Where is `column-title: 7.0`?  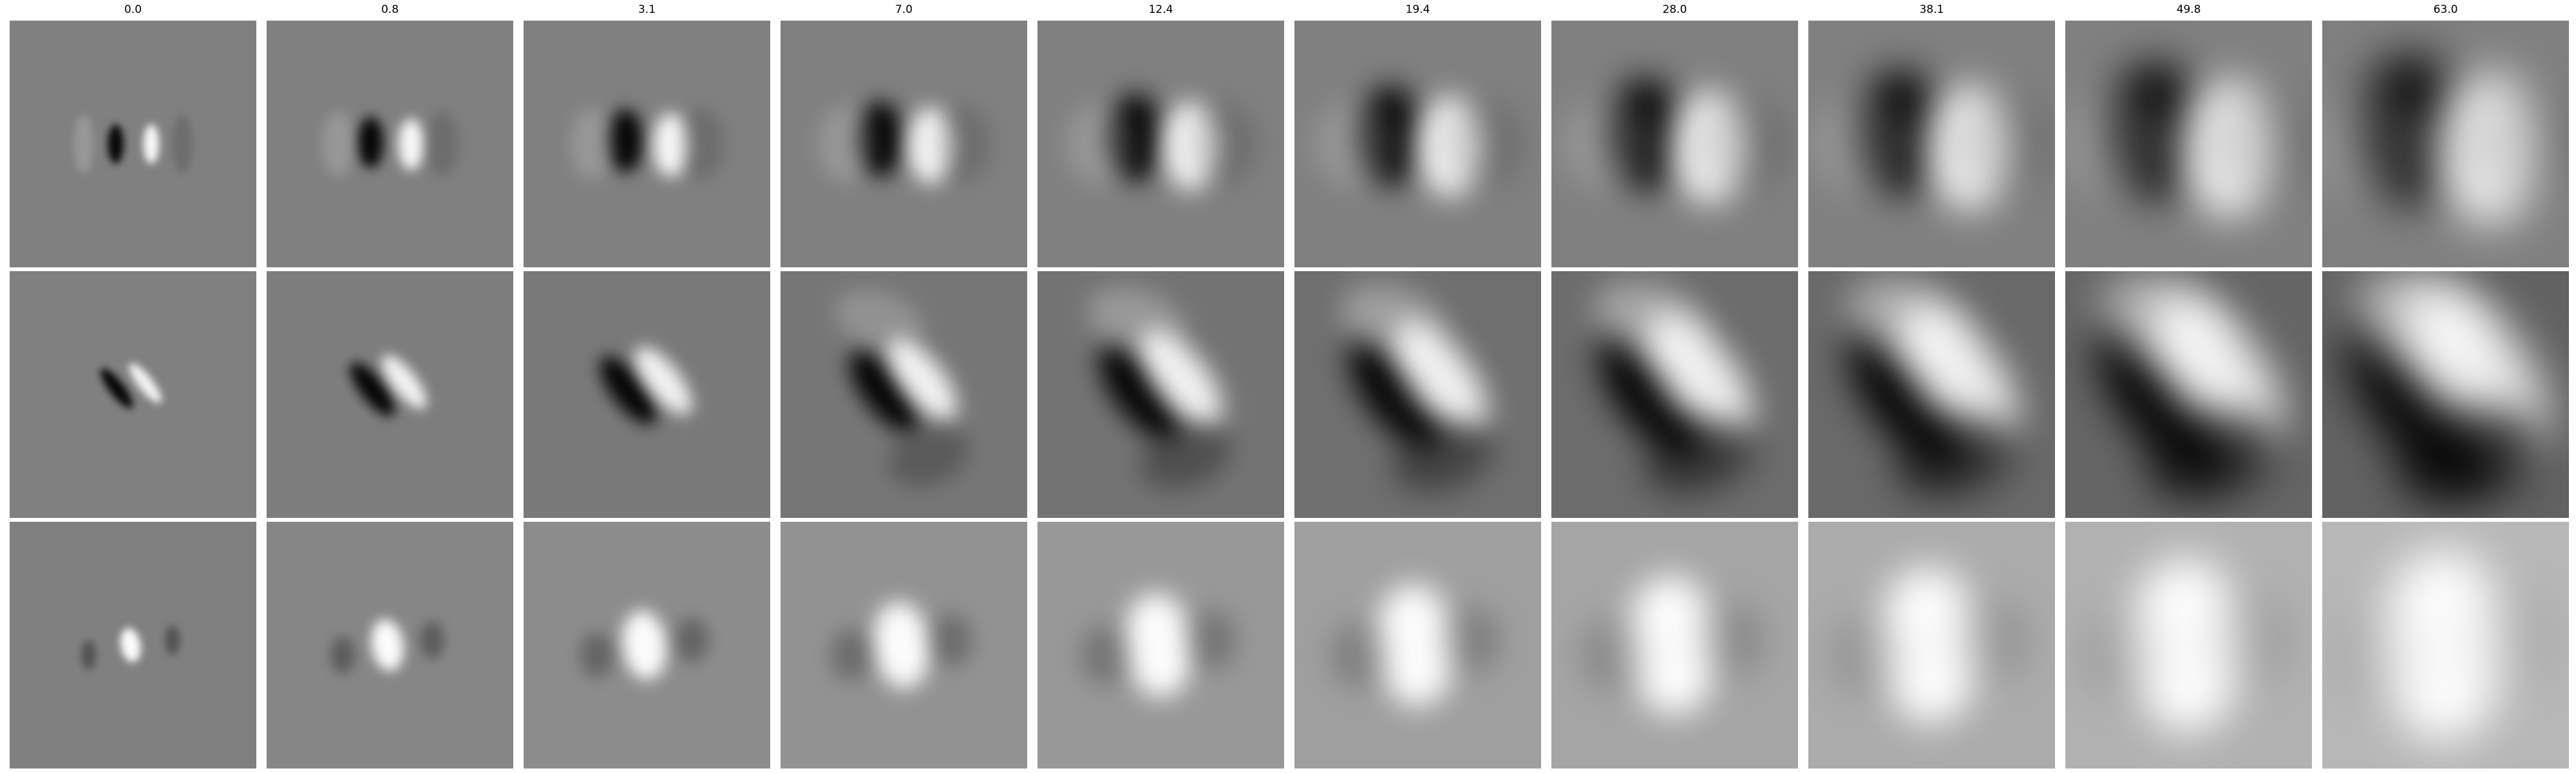
column-title: 7.0 is located at coordinates (904, 9).